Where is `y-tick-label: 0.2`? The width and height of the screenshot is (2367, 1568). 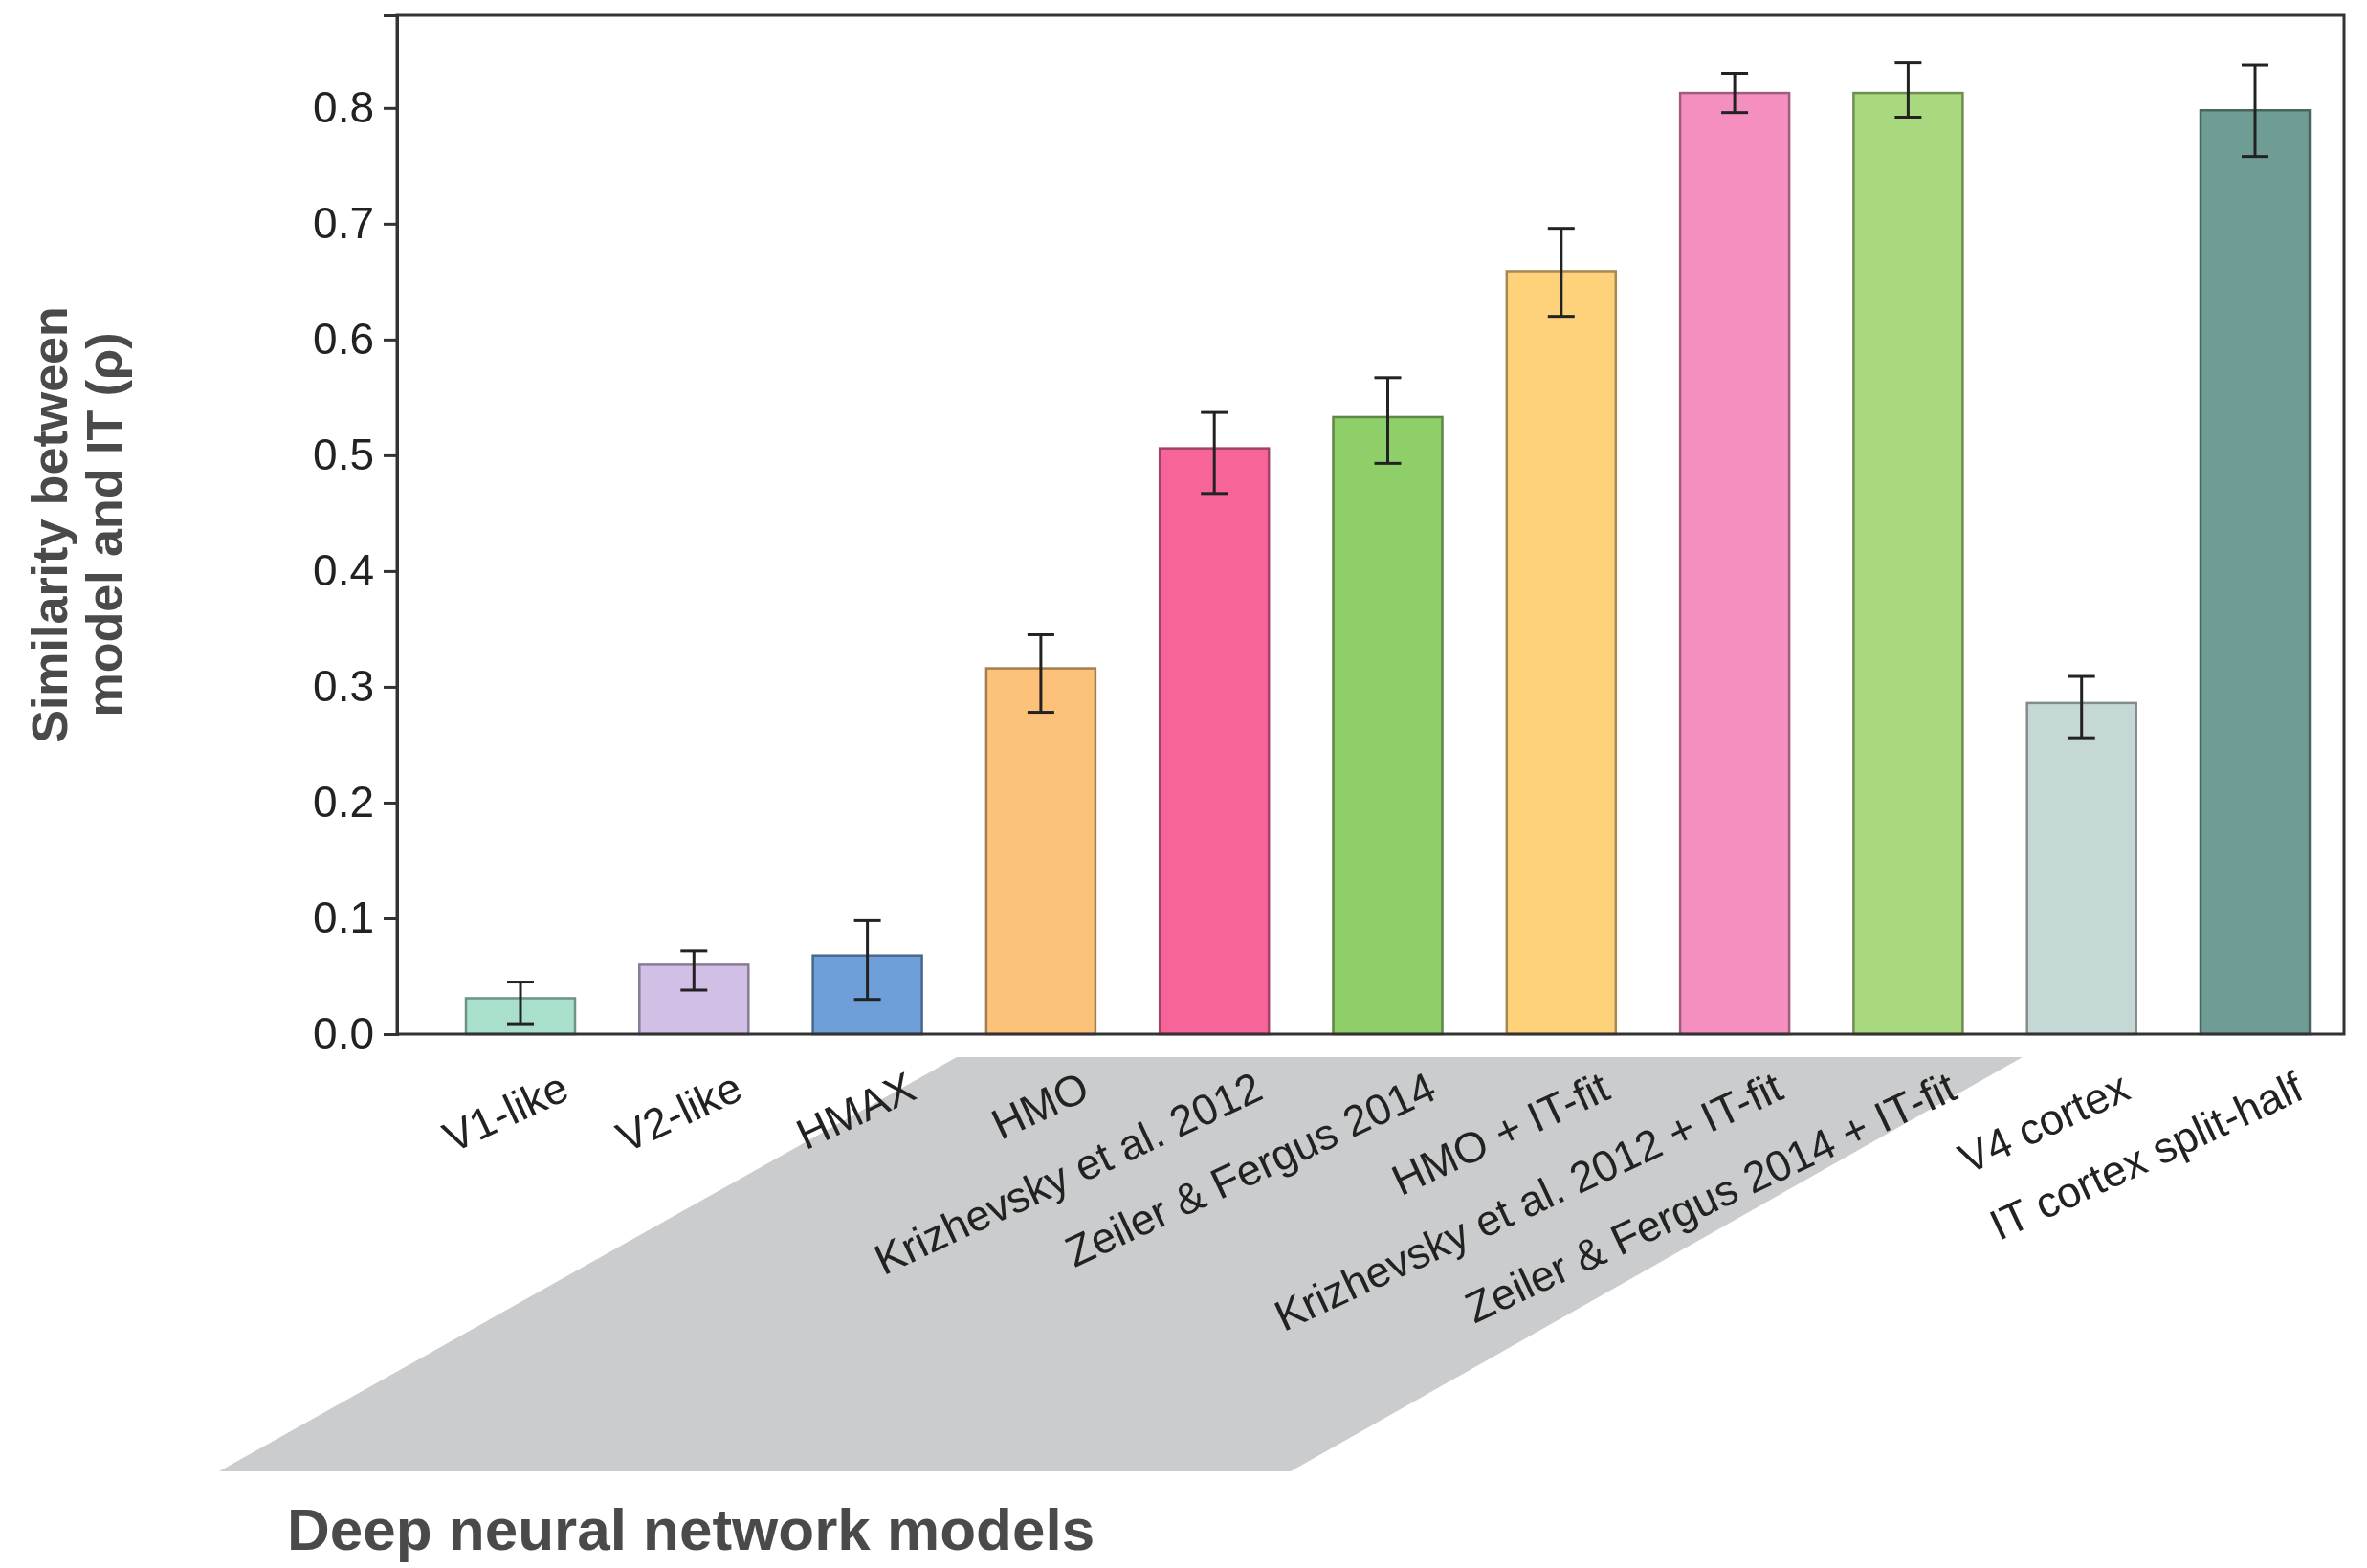
y-tick-label: 0.2 is located at coordinates (343, 802).